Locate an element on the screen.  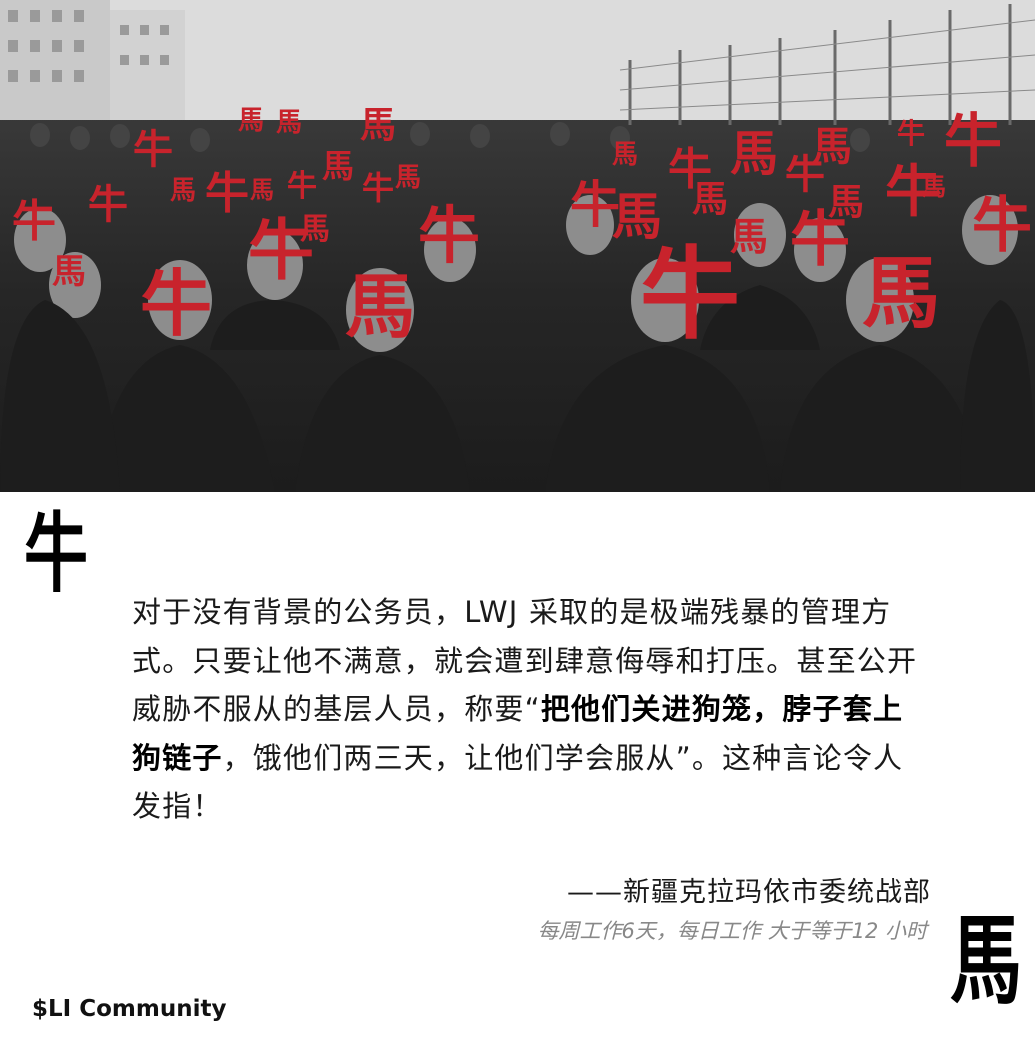
decorative-niu-glyph: 牛 is located at coordinates (56, 555).